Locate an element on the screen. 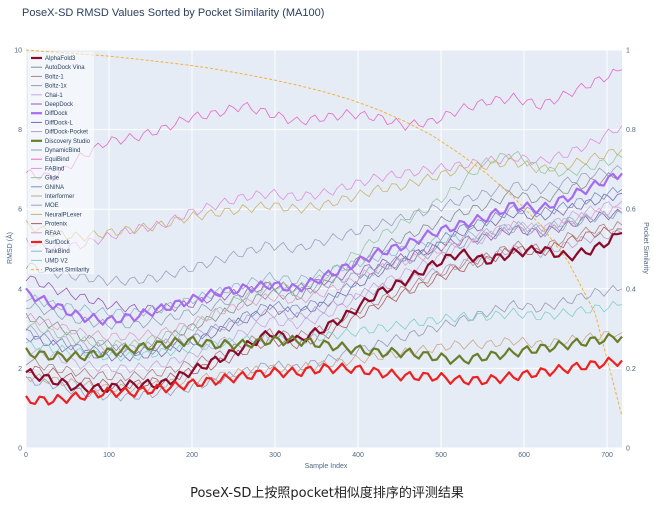 This screenshot has width=654, height=505. y-tick-label: 2 is located at coordinates (20, 369).